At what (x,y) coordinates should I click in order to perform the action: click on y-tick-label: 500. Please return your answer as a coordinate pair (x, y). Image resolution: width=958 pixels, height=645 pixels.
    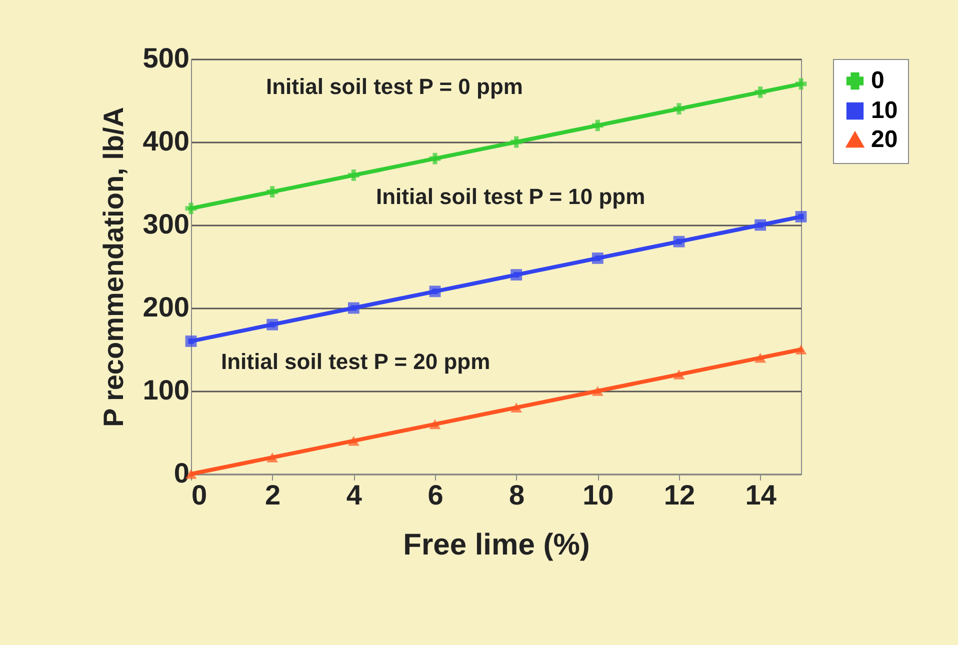
    Looking at the image, I should click on (166, 58).